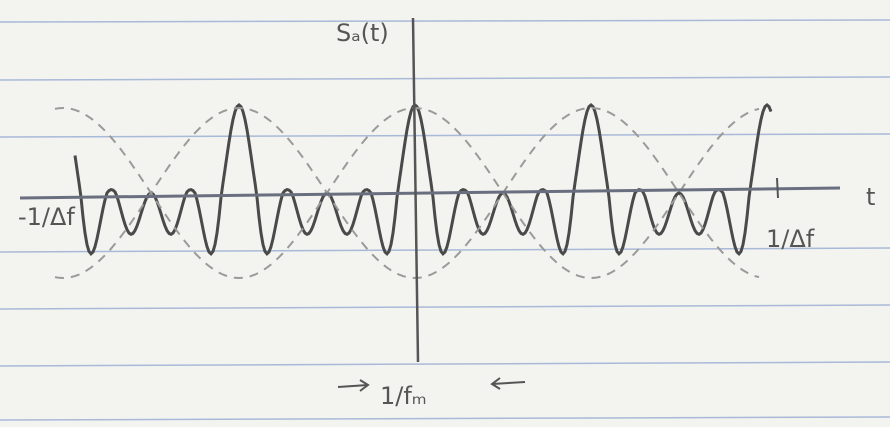 The height and width of the screenshot is (427, 890). I want to click on x-axis-label: t, so click(870, 197).